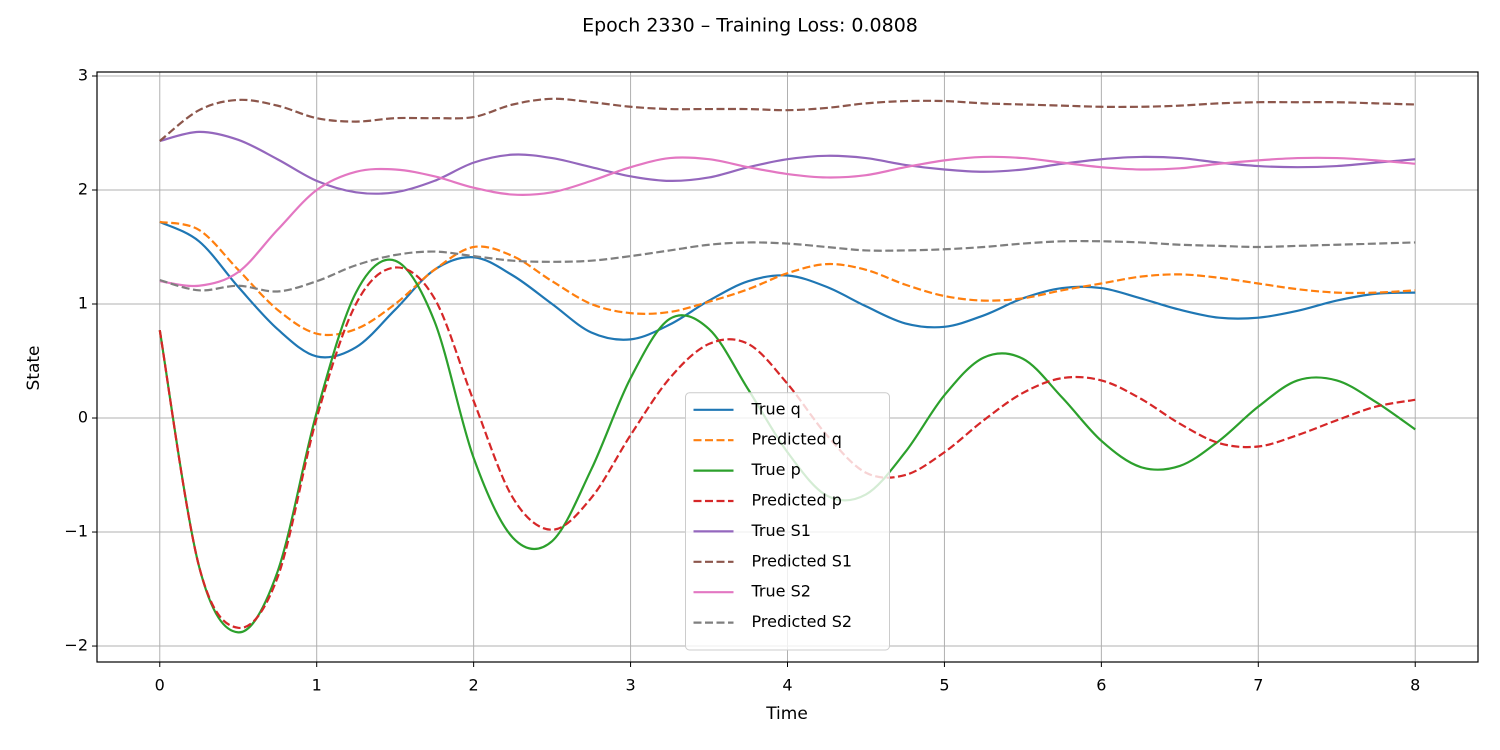 Image resolution: width=1500 pixels, height=750 pixels. Describe the element at coordinates (76, 531) in the screenshot. I see `y-tick-label: −1` at that location.